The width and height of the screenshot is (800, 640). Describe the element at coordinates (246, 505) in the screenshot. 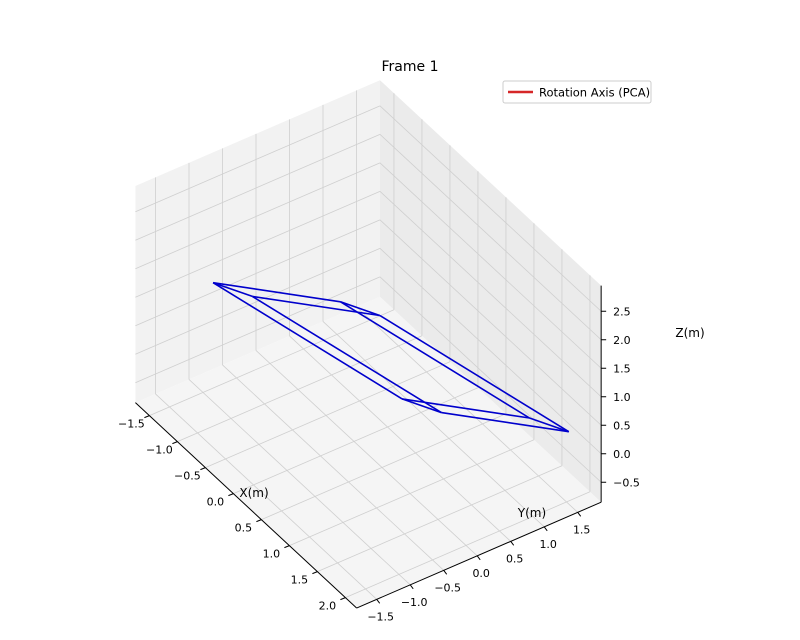

I see `x-axis-line` at that location.